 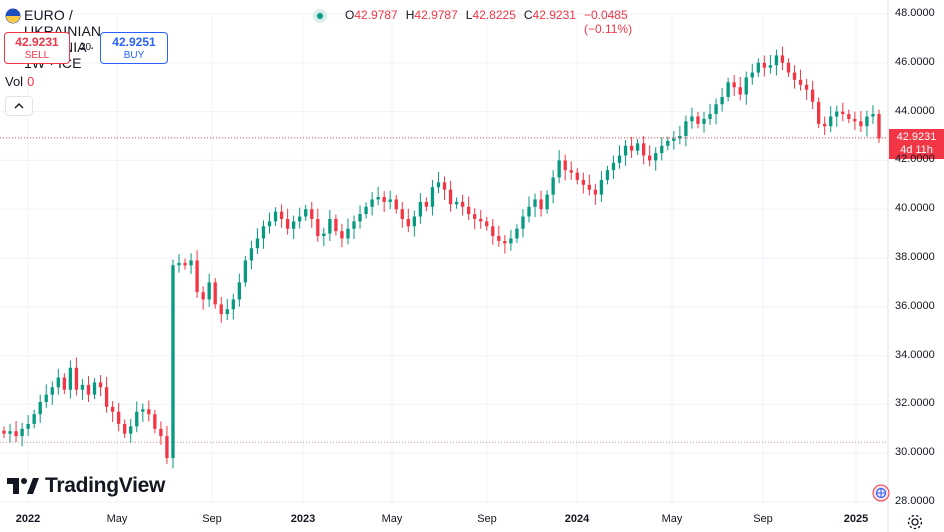 I want to click on ohlc-open: O42.9787, so click(x=371, y=15).